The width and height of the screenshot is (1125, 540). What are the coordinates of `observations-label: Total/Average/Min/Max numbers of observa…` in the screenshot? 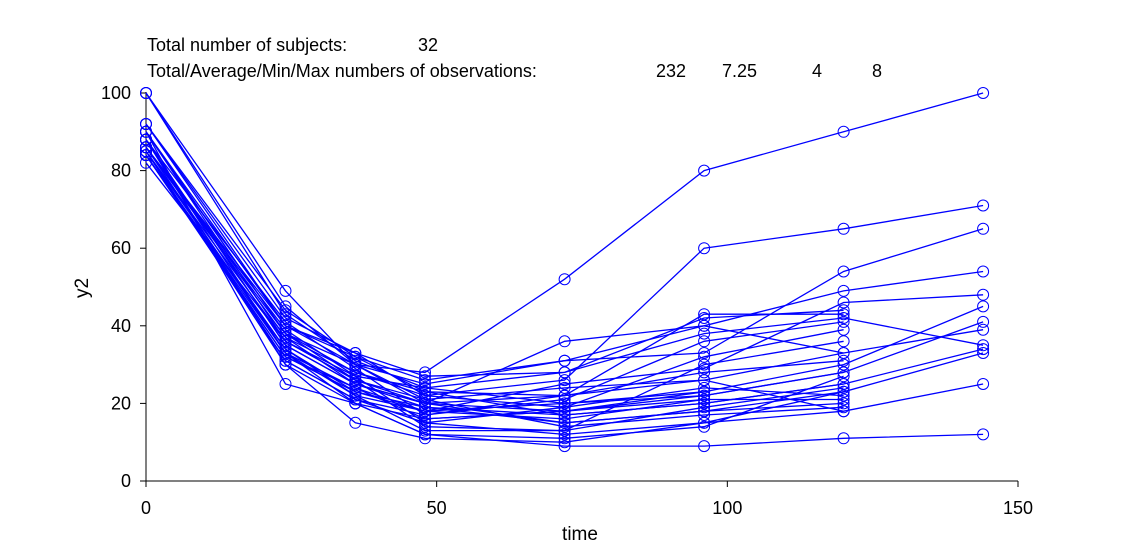 It's located at (342, 71).